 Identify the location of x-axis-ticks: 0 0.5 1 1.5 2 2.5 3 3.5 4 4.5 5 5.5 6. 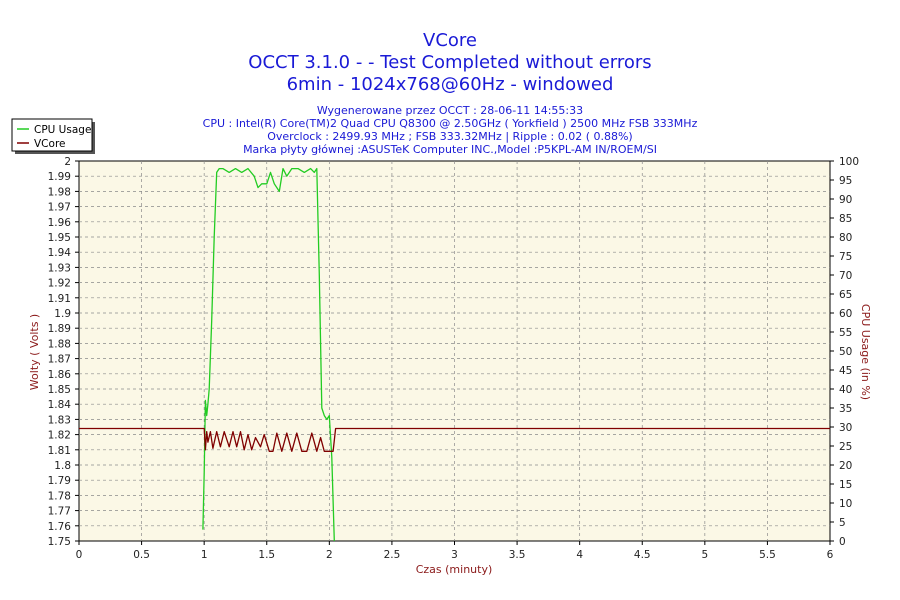
(455, 551).